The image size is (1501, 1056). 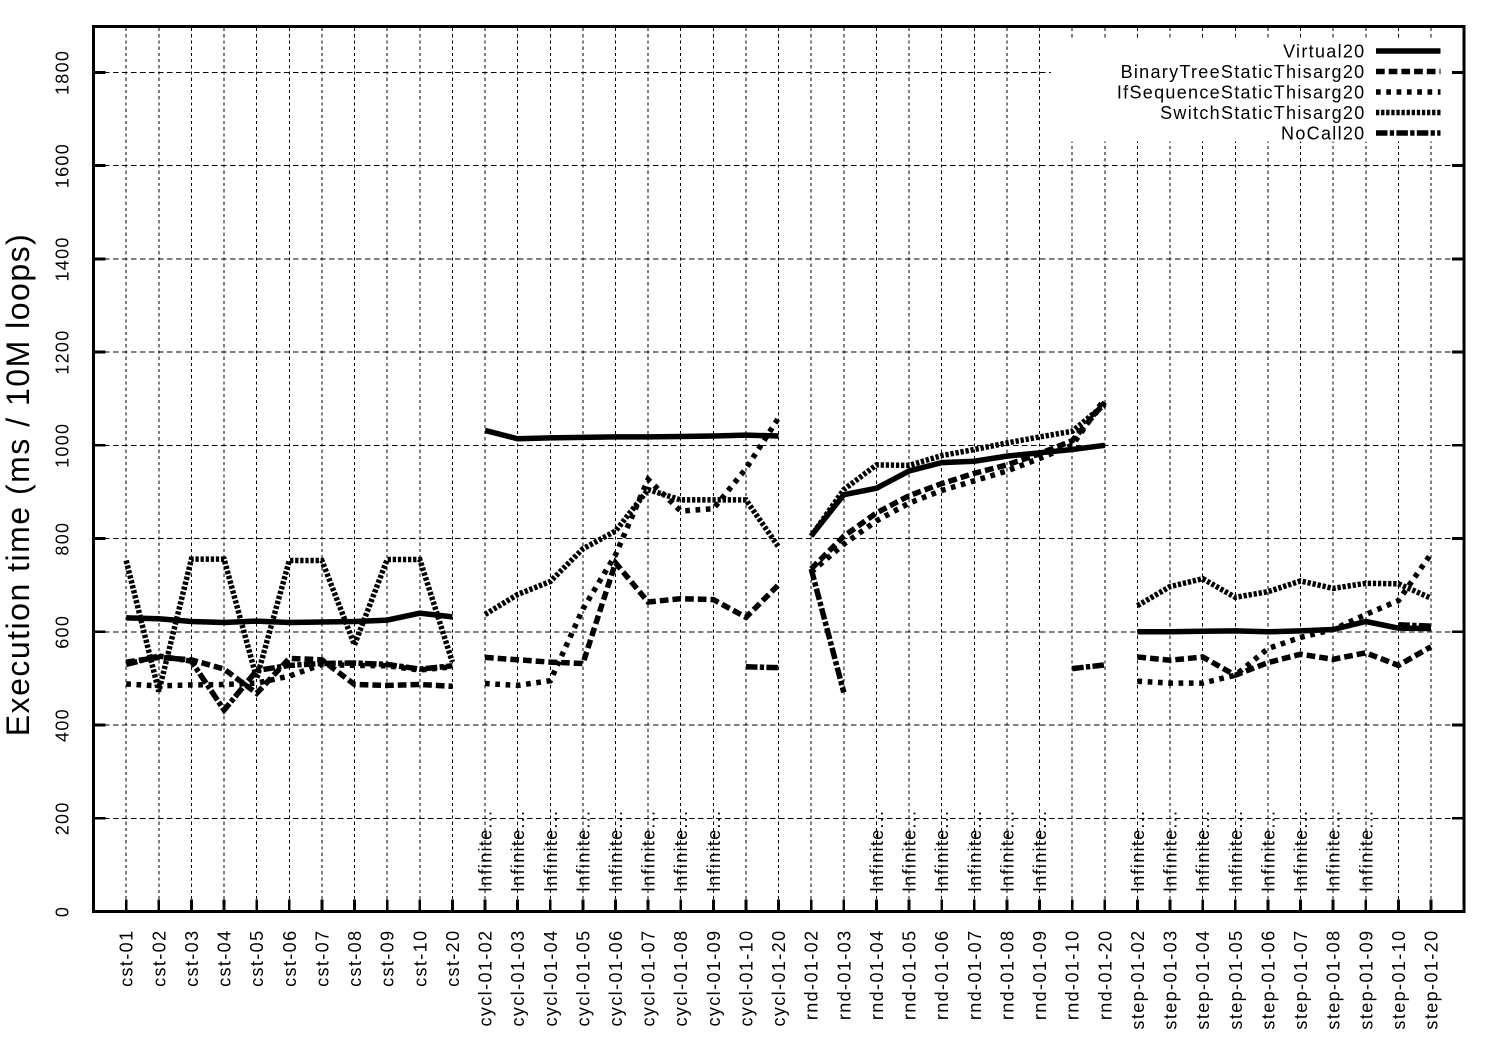 What do you see at coordinates (1241, 92) in the screenshot?
I see `svg-text: IfSequenceStaticThisarg20` at bounding box center [1241, 92].